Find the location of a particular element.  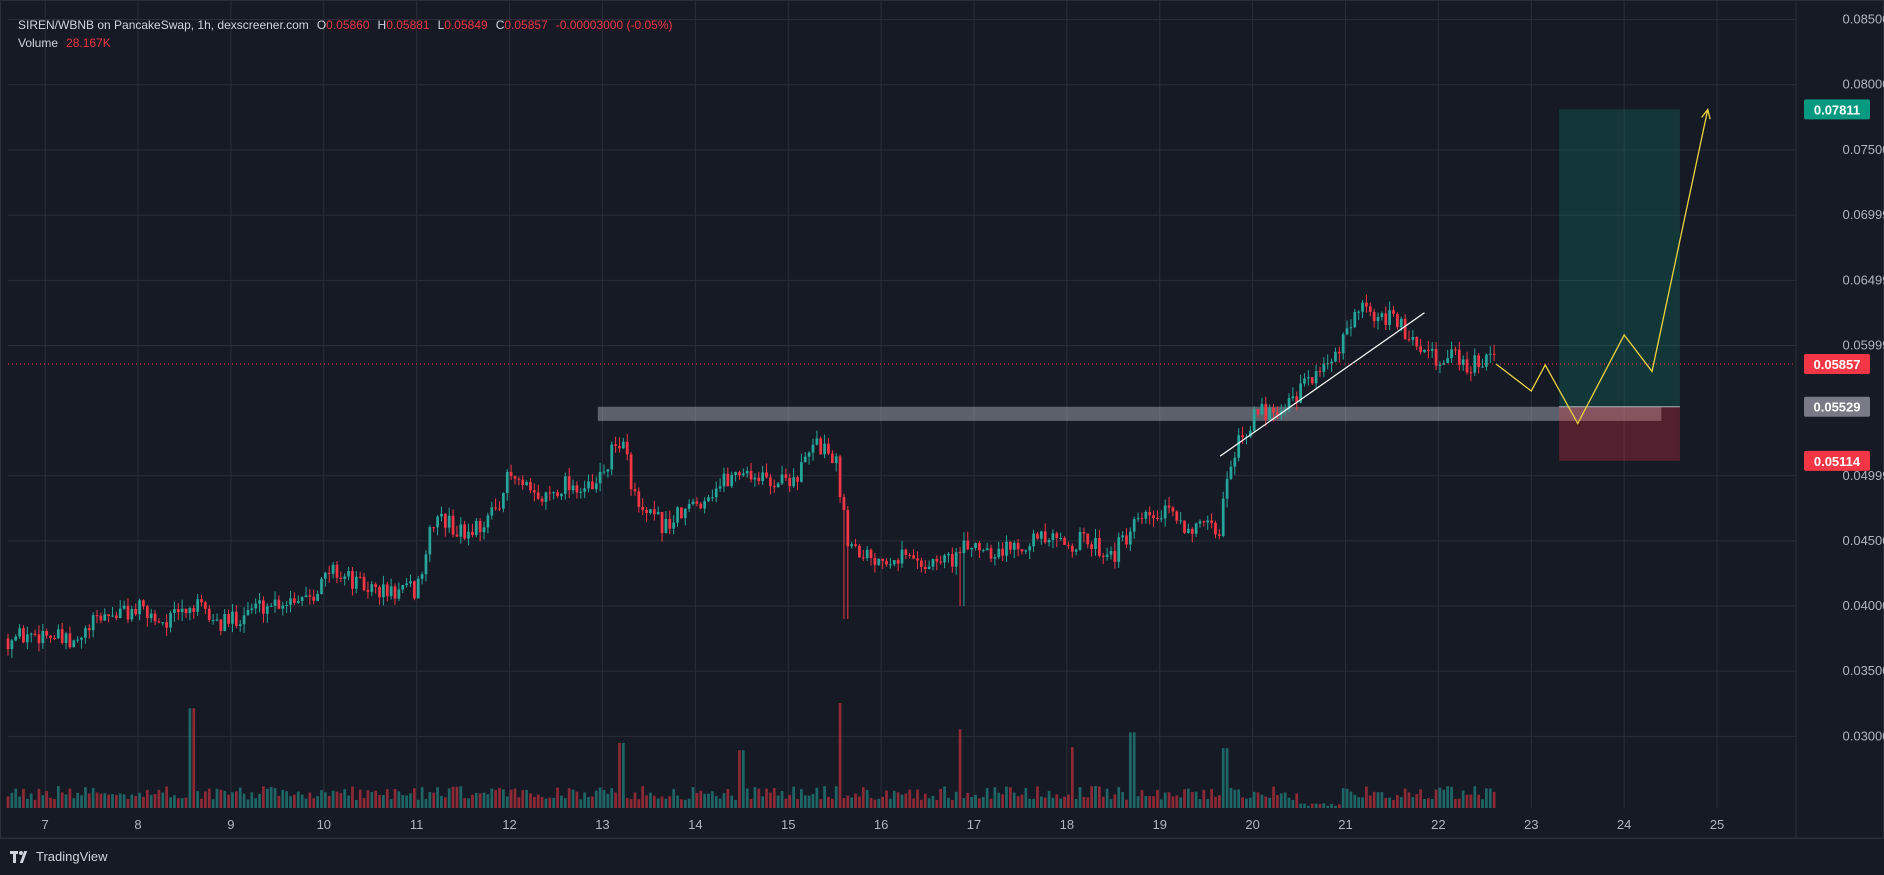

stop-loss-zone is located at coordinates (1619, 433).